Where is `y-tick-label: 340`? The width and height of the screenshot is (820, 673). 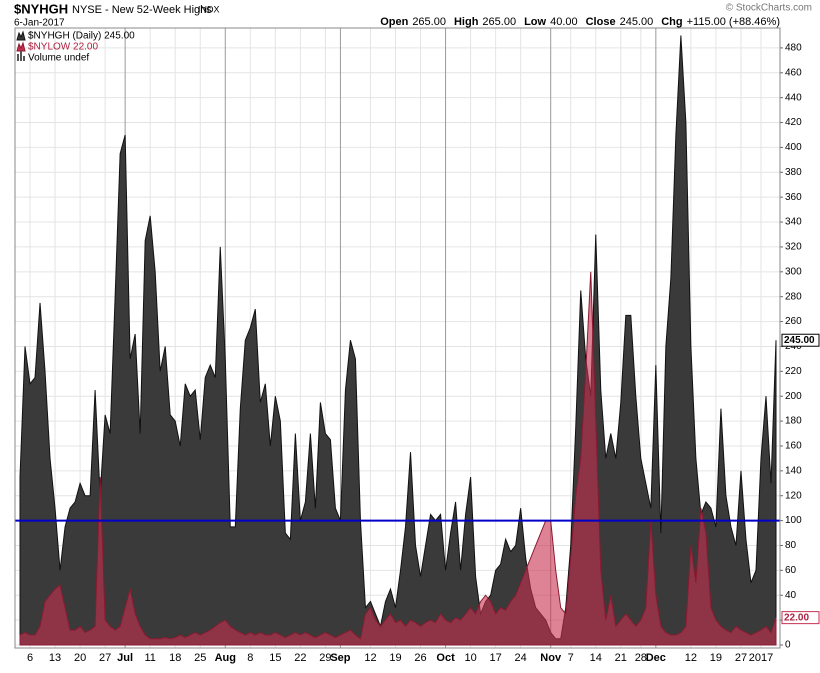 y-tick-label: 340 is located at coordinates (793, 222).